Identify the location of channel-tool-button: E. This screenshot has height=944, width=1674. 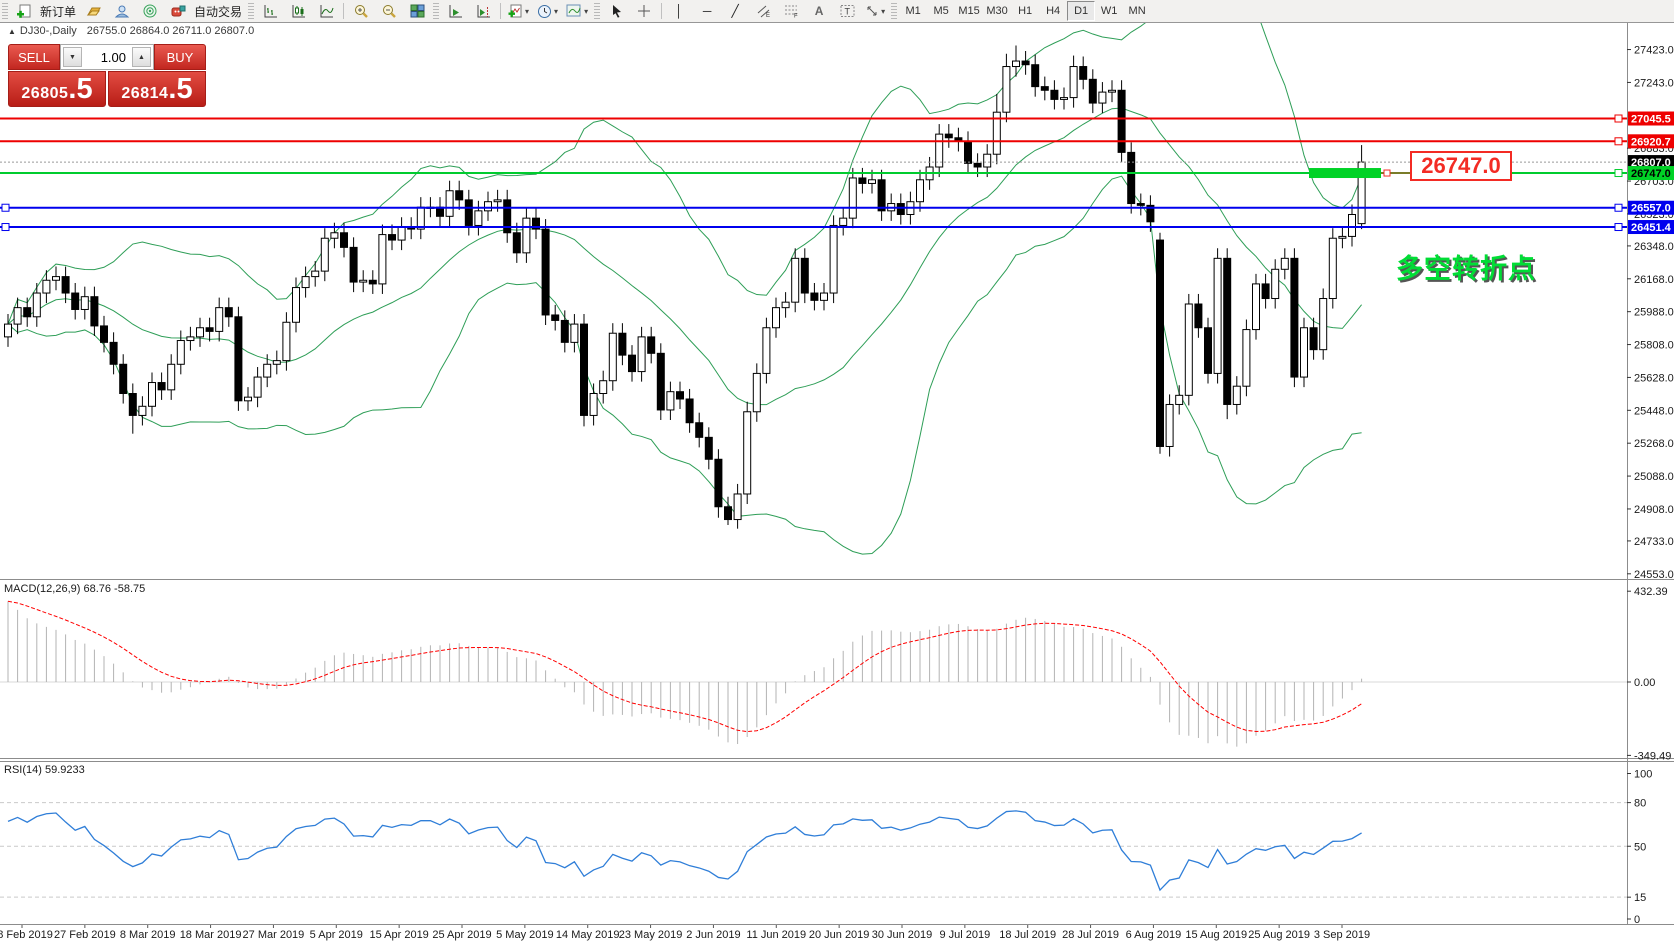
(763, 11).